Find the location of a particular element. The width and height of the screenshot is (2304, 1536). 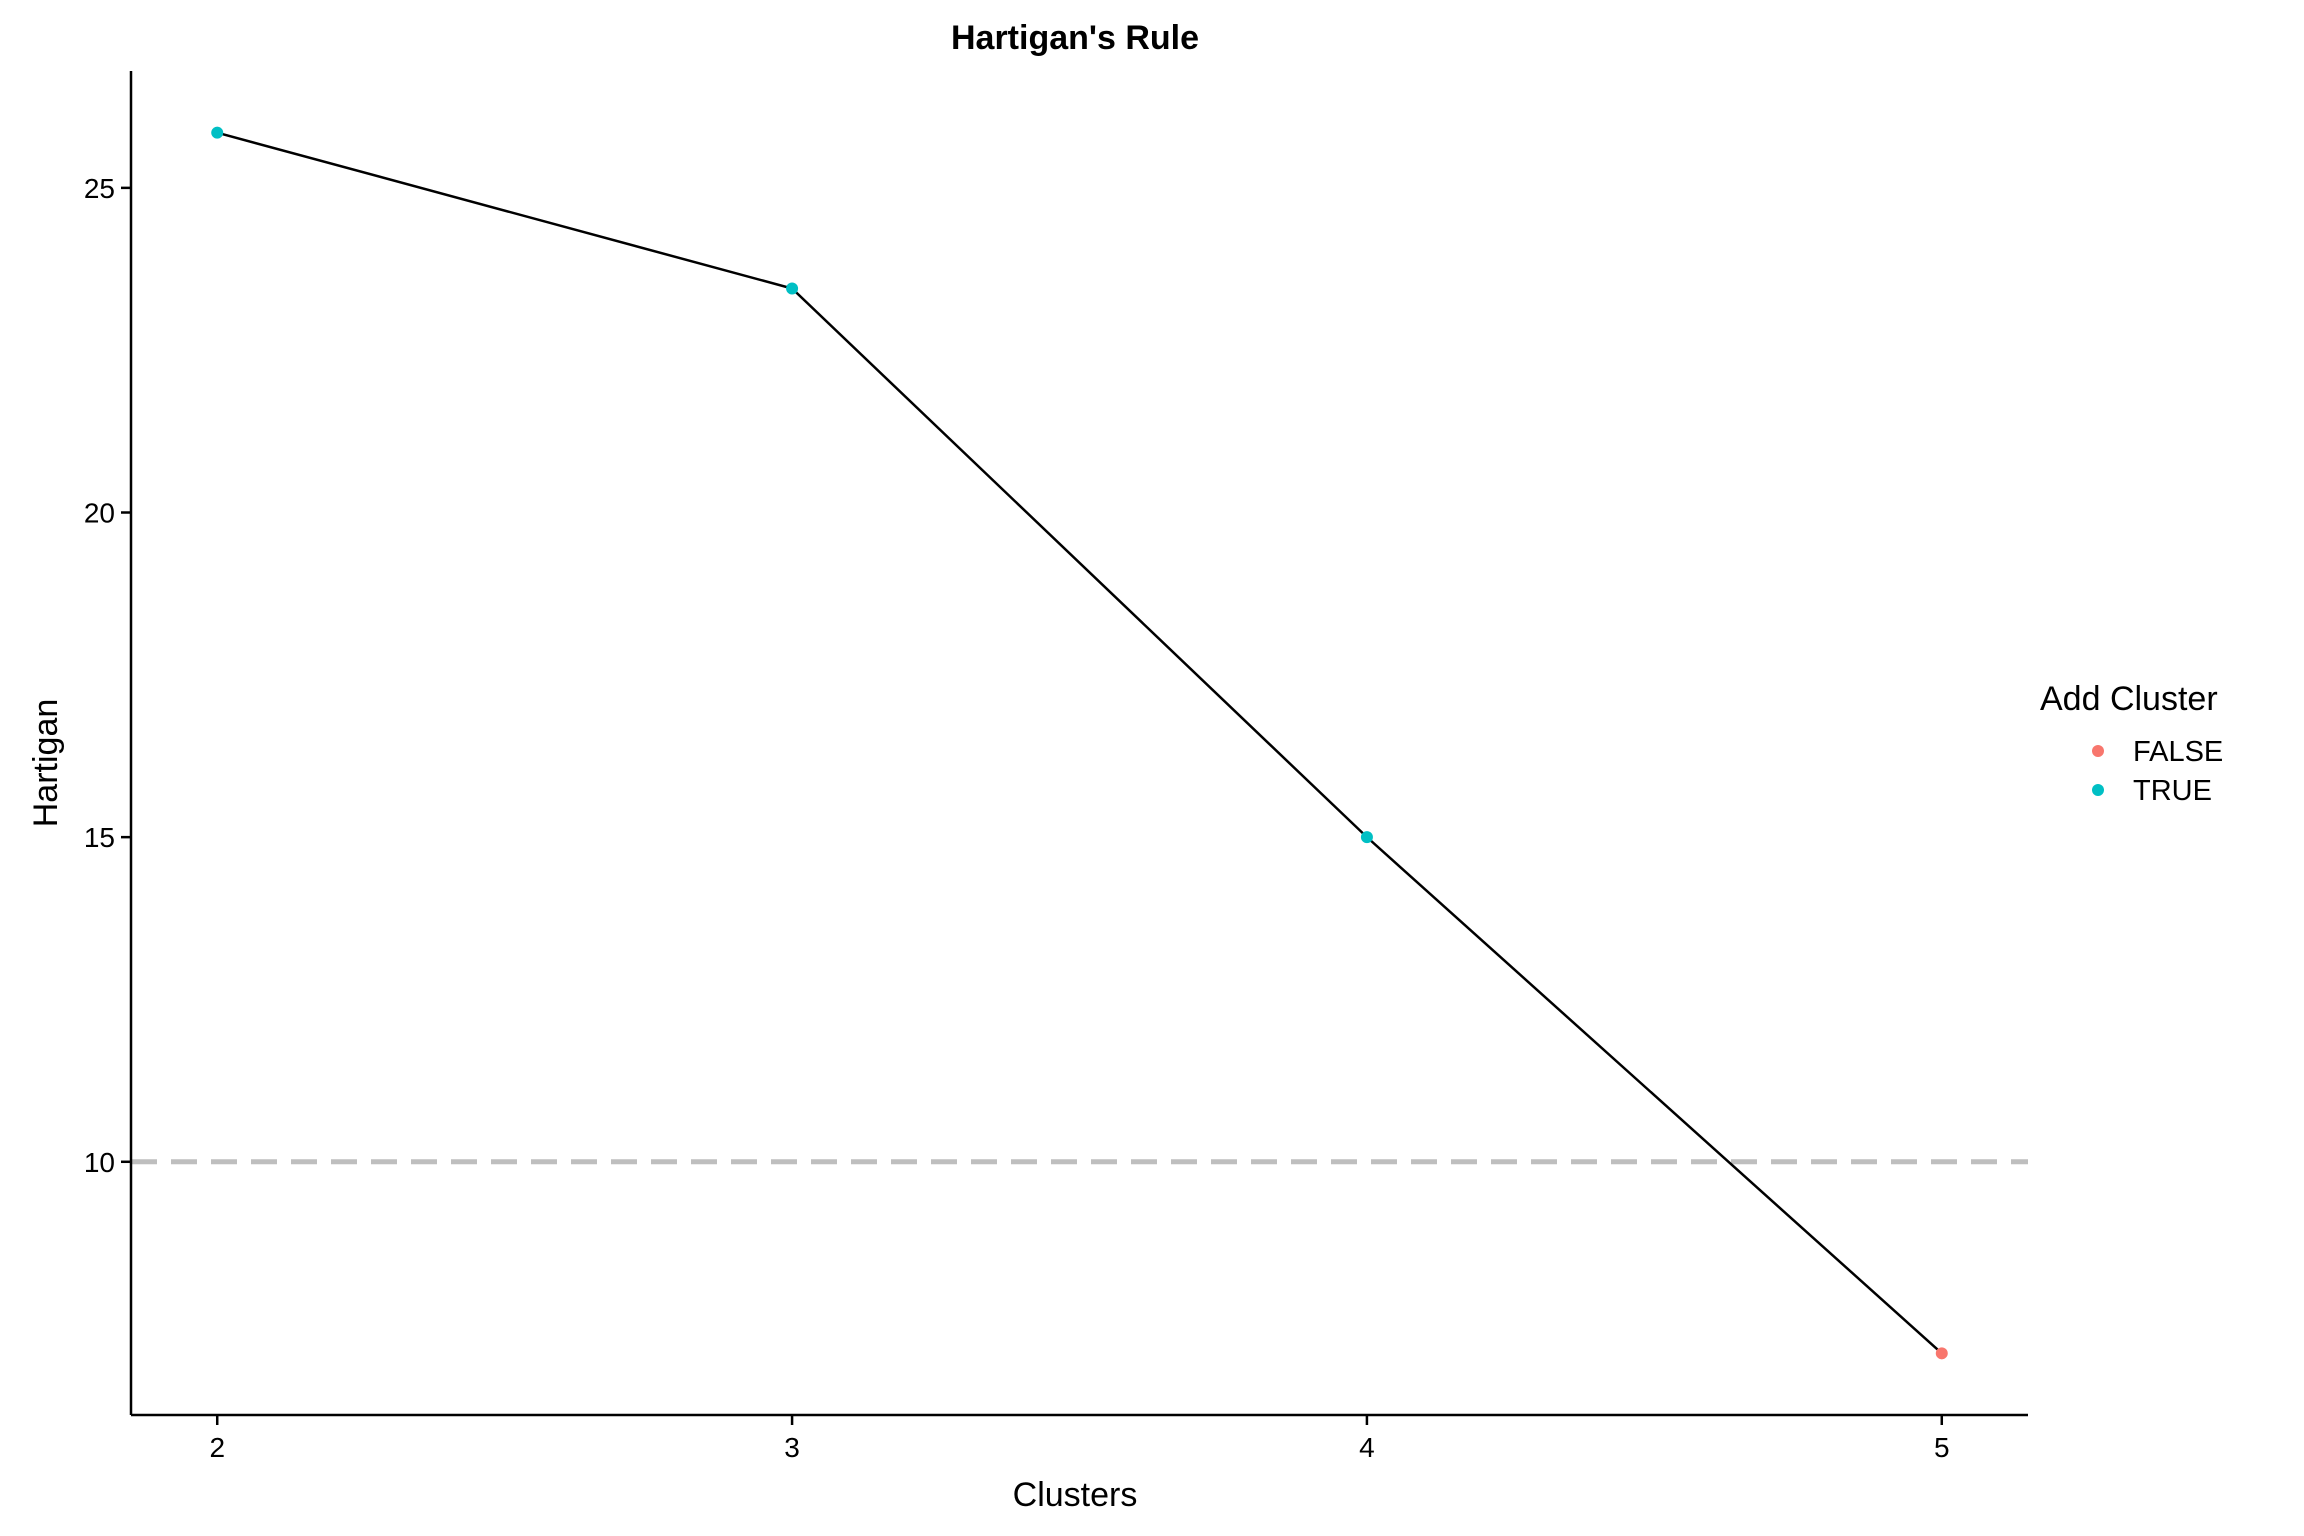

legend-label: TRUE is located at coordinates (2172, 791).